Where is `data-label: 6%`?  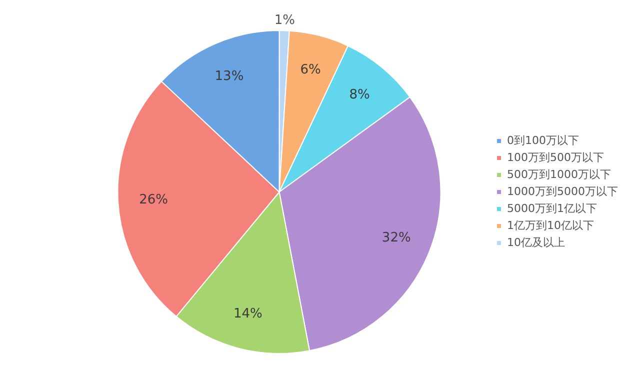
data-label: 6% is located at coordinates (310, 70).